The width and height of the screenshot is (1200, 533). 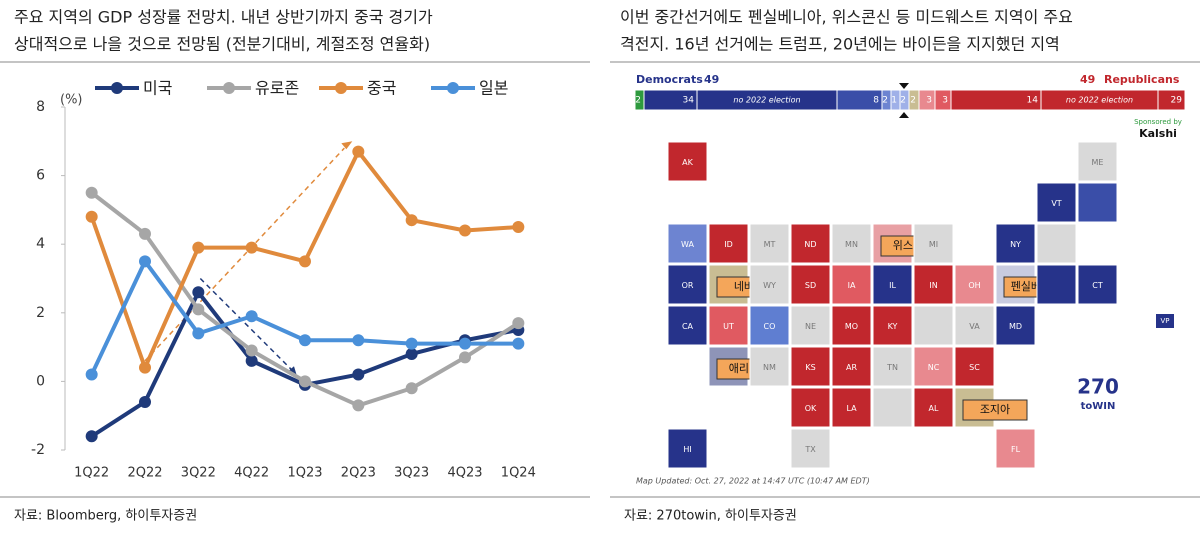 I want to click on state-label: IA, so click(x=852, y=285).